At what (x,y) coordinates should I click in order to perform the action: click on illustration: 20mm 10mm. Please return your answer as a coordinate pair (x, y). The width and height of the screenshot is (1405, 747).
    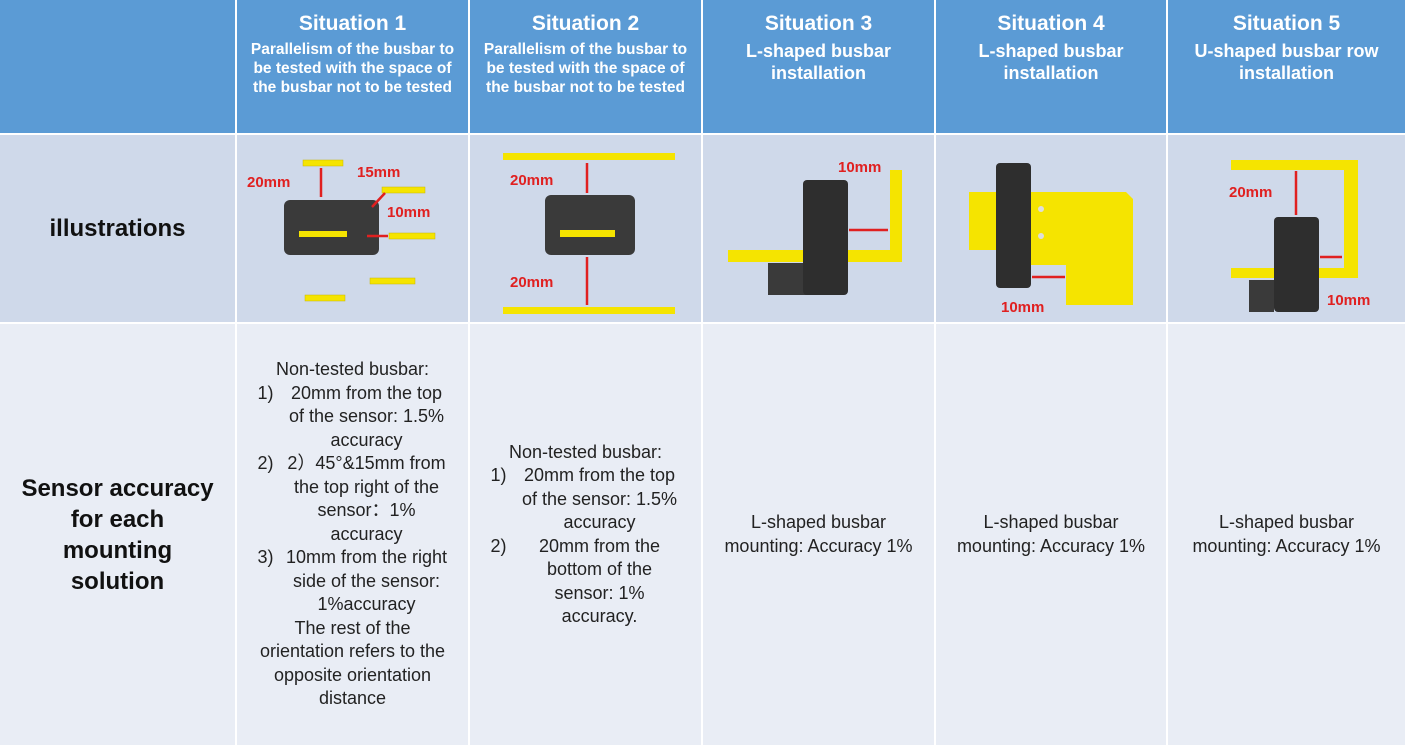
    Looking at the image, I should click on (1299, 236).